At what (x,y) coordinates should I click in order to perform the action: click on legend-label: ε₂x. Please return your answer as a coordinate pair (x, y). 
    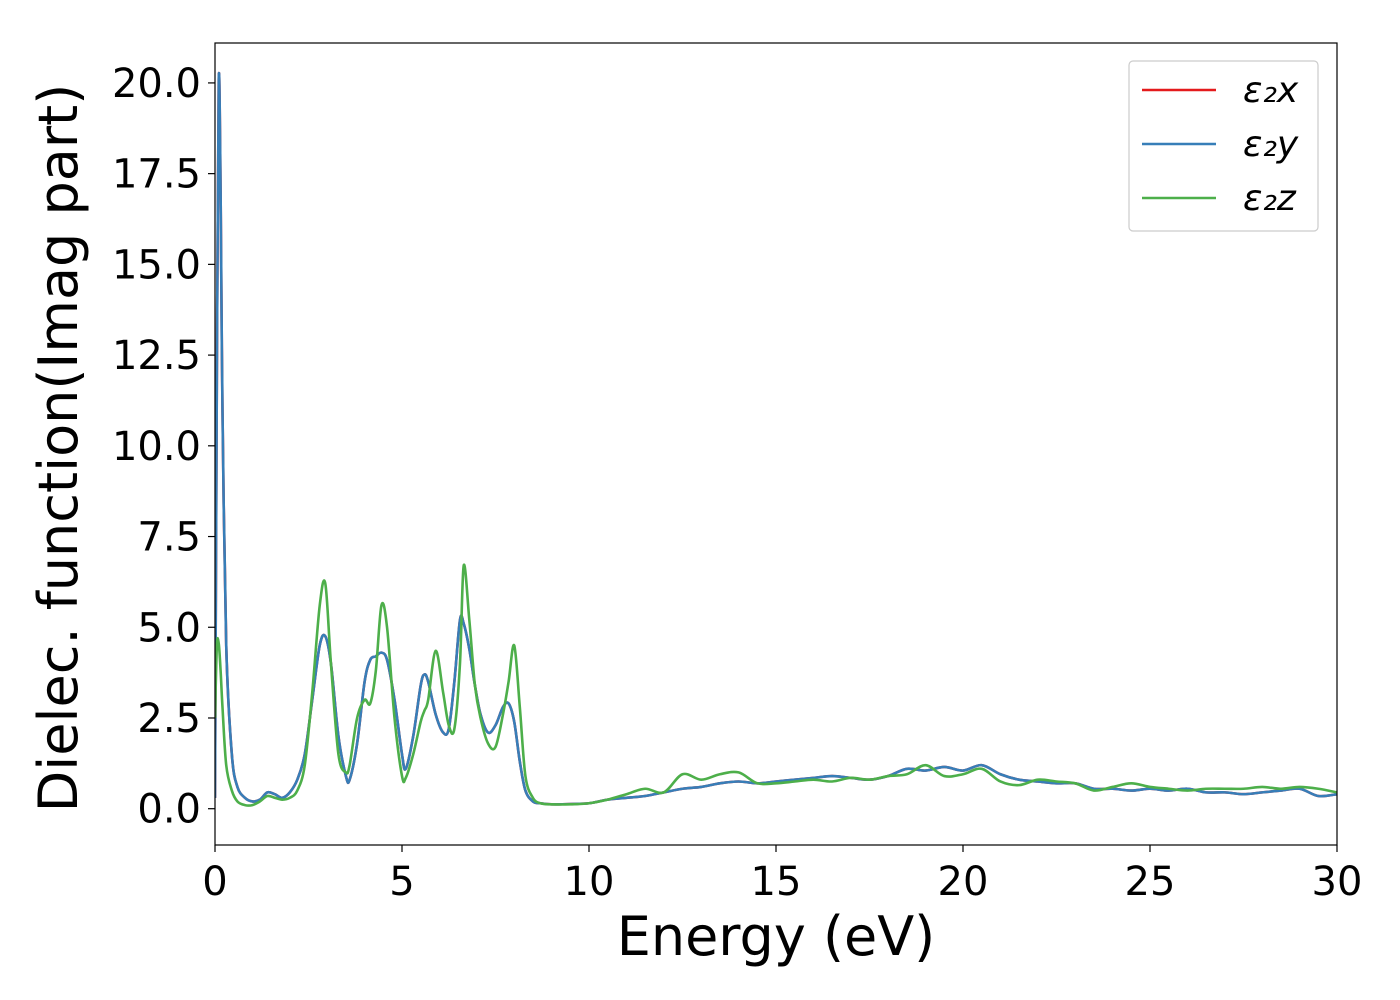
    Looking at the image, I should click on (1271, 90).